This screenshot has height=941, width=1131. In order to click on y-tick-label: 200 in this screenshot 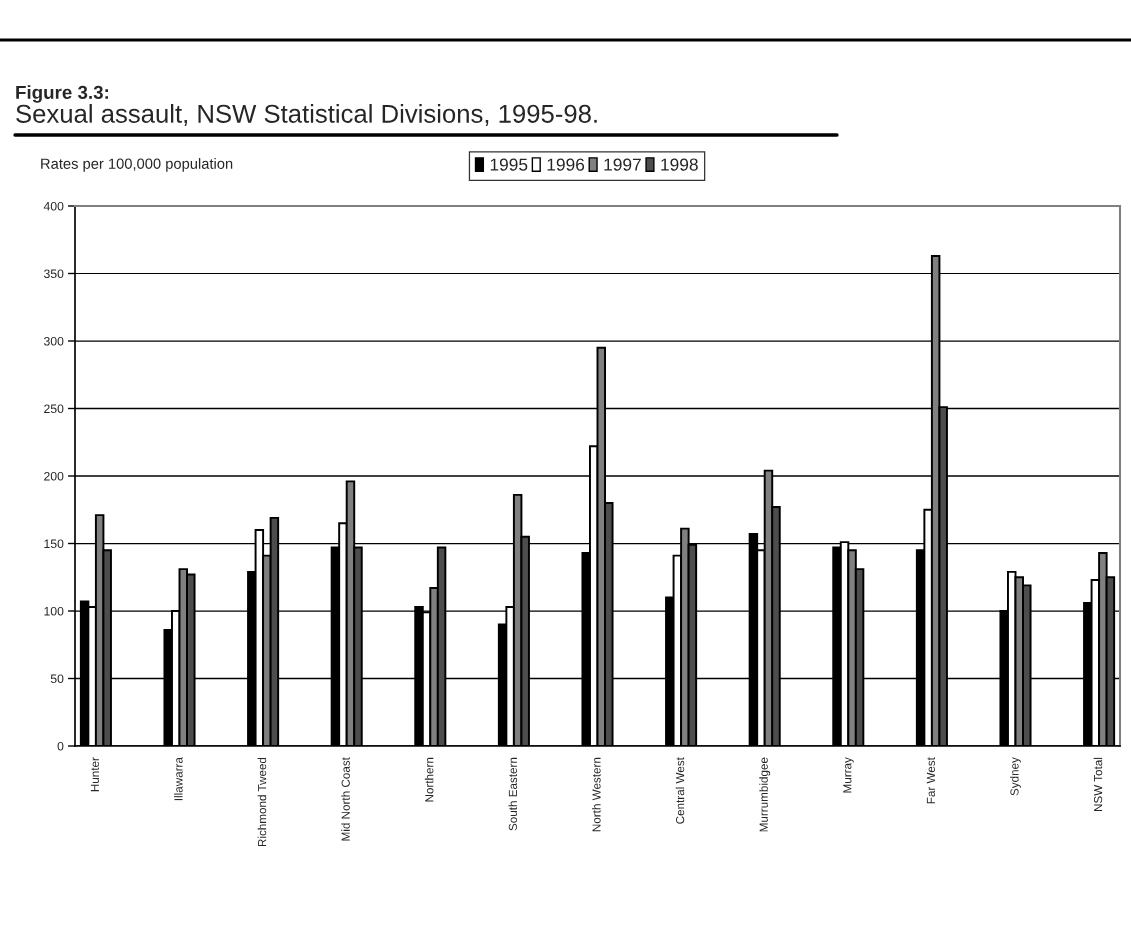, I will do `click(54, 476)`.